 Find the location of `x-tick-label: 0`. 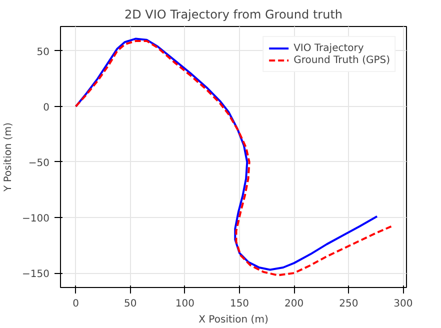

x-tick-label: 0 is located at coordinates (75, 304).